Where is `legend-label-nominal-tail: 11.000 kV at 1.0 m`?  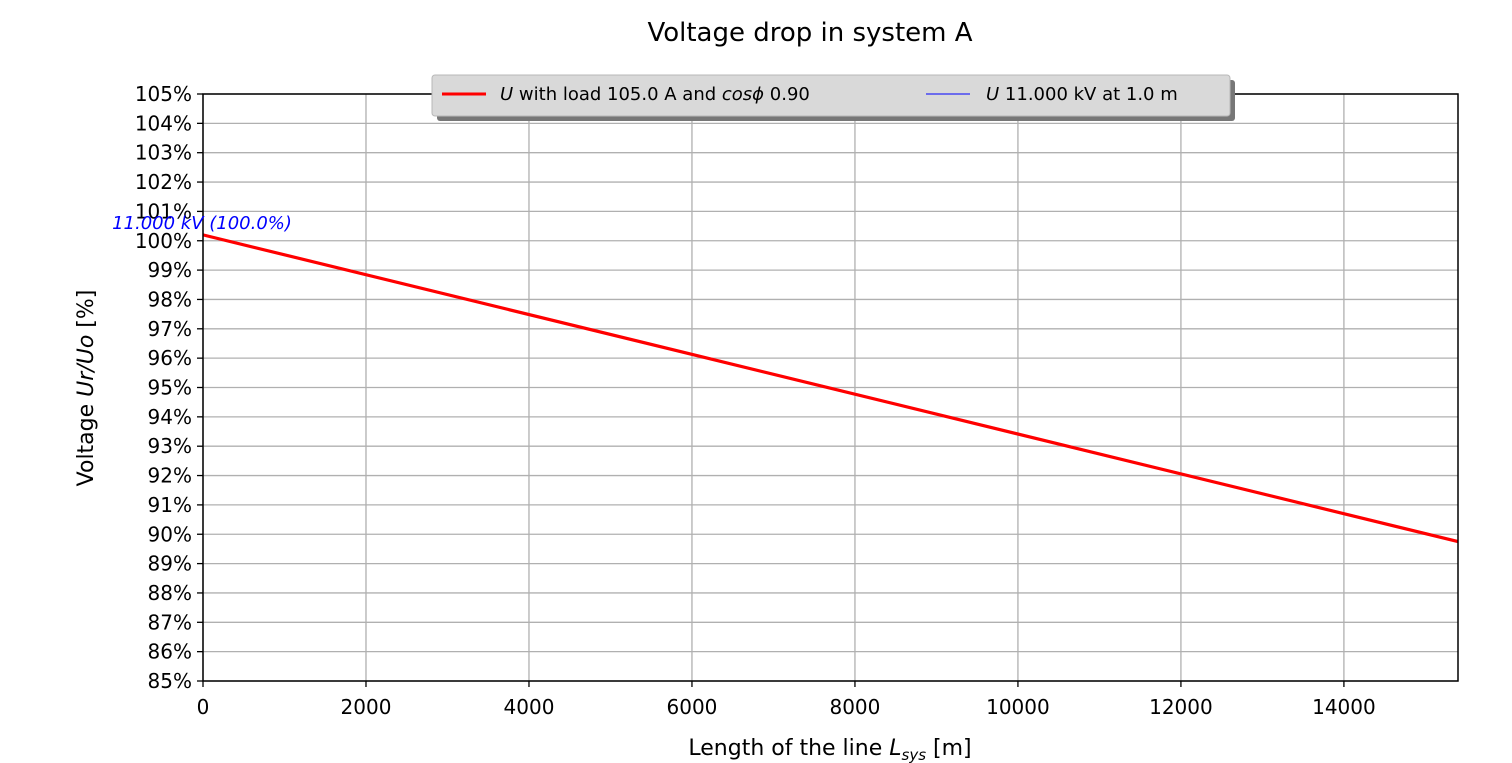
legend-label-nominal-tail: 11.000 kV at 1.0 m is located at coordinates (1088, 94).